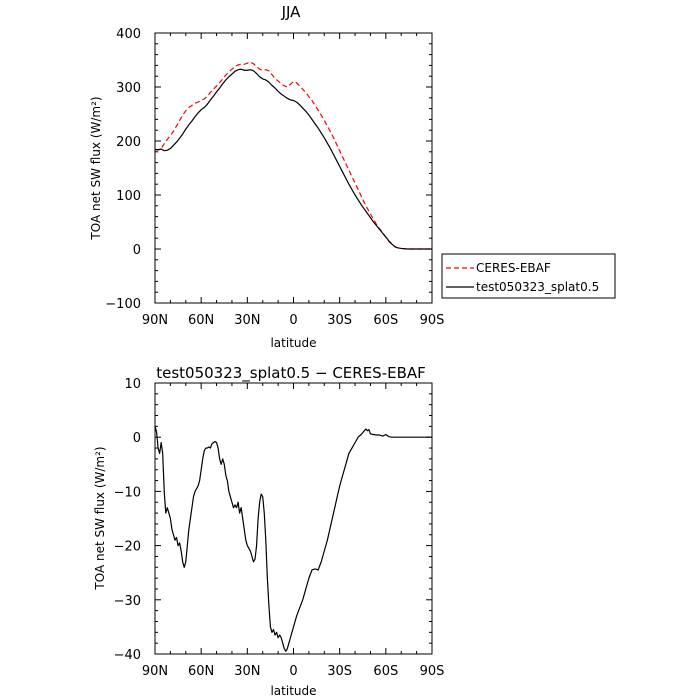 Image resolution: width=700 pixels, height=700 pixels. What do you see at coordinates (128, 34) in the screenshot?
I see `y-tick-label: 400` at bounding box center [128, 34].